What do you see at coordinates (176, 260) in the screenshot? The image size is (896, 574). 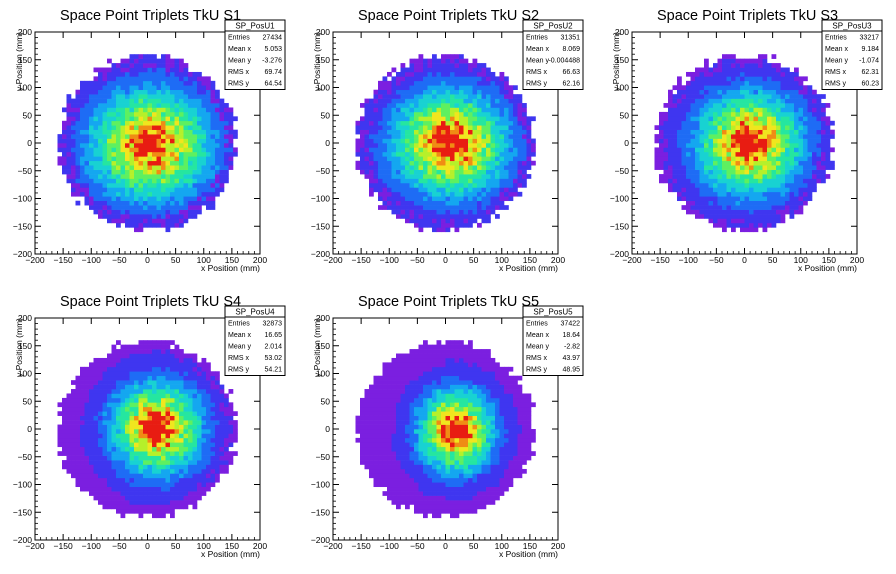 I see `x-tick-label: 50` at bounding box center [176, 260].